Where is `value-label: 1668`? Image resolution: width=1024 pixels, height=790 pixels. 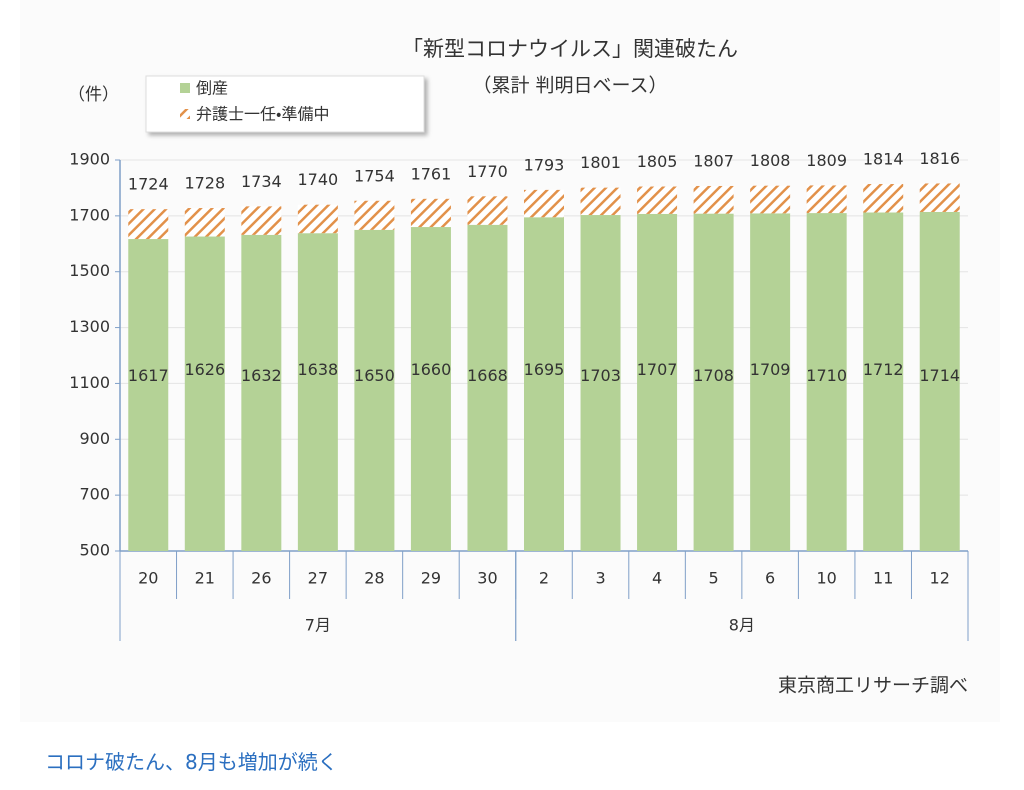 value-label: 1668 is located at coordinates (487, 375).